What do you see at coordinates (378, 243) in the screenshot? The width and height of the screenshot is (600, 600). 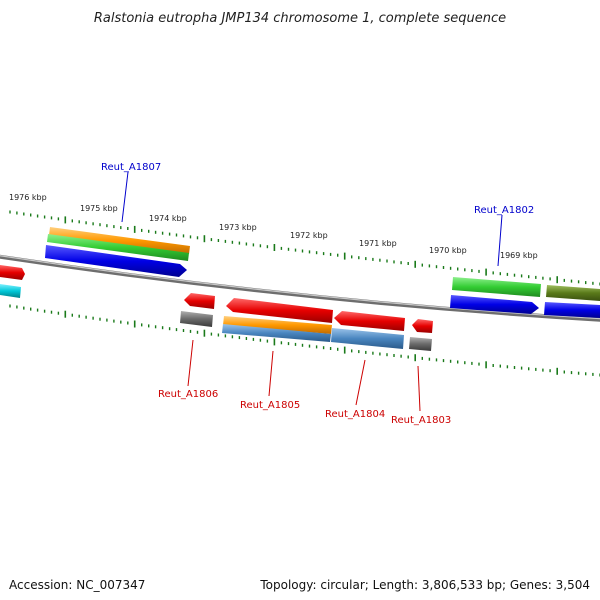 I see `kbp-label: 1971 kbp` at bounding box center [378, 243].